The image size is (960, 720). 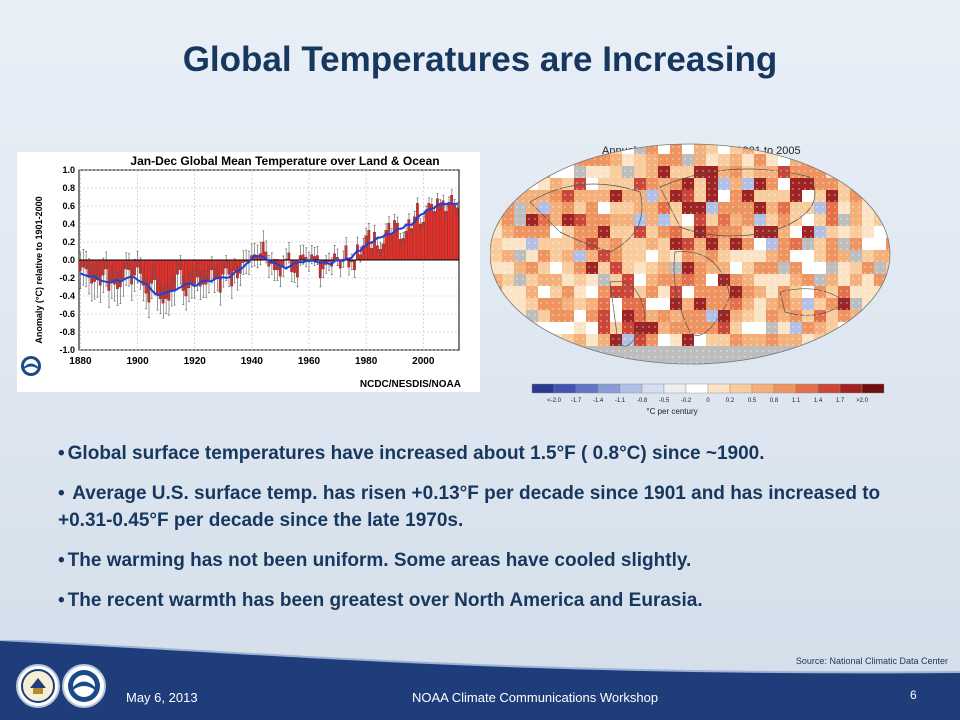 I want to click on legend-tick-label: -1.4, so click(x=598, y=401).